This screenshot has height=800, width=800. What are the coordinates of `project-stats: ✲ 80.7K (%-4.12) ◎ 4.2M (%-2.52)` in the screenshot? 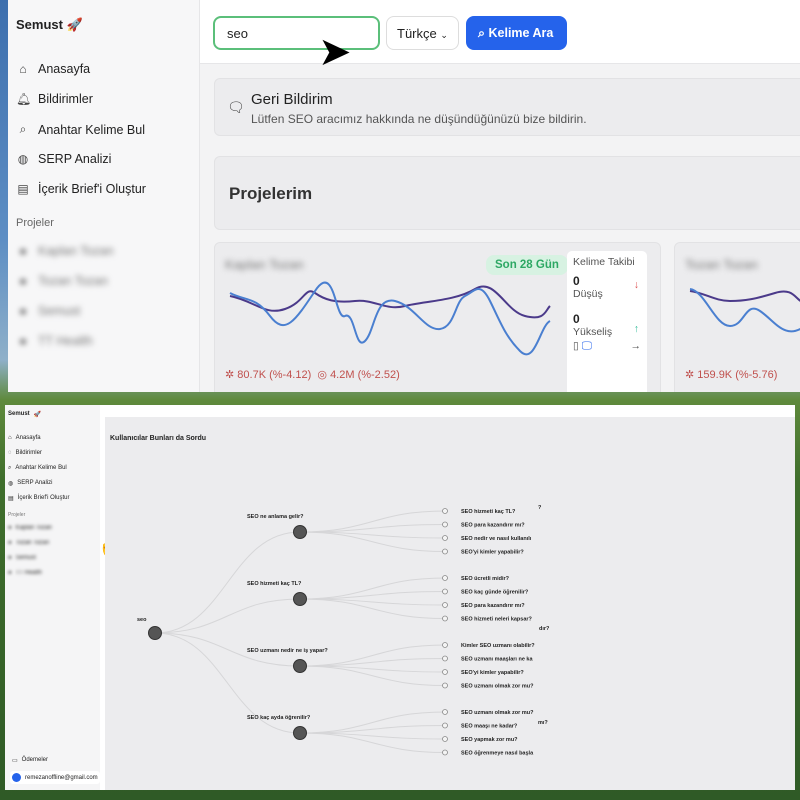 It's located at (312, 375).